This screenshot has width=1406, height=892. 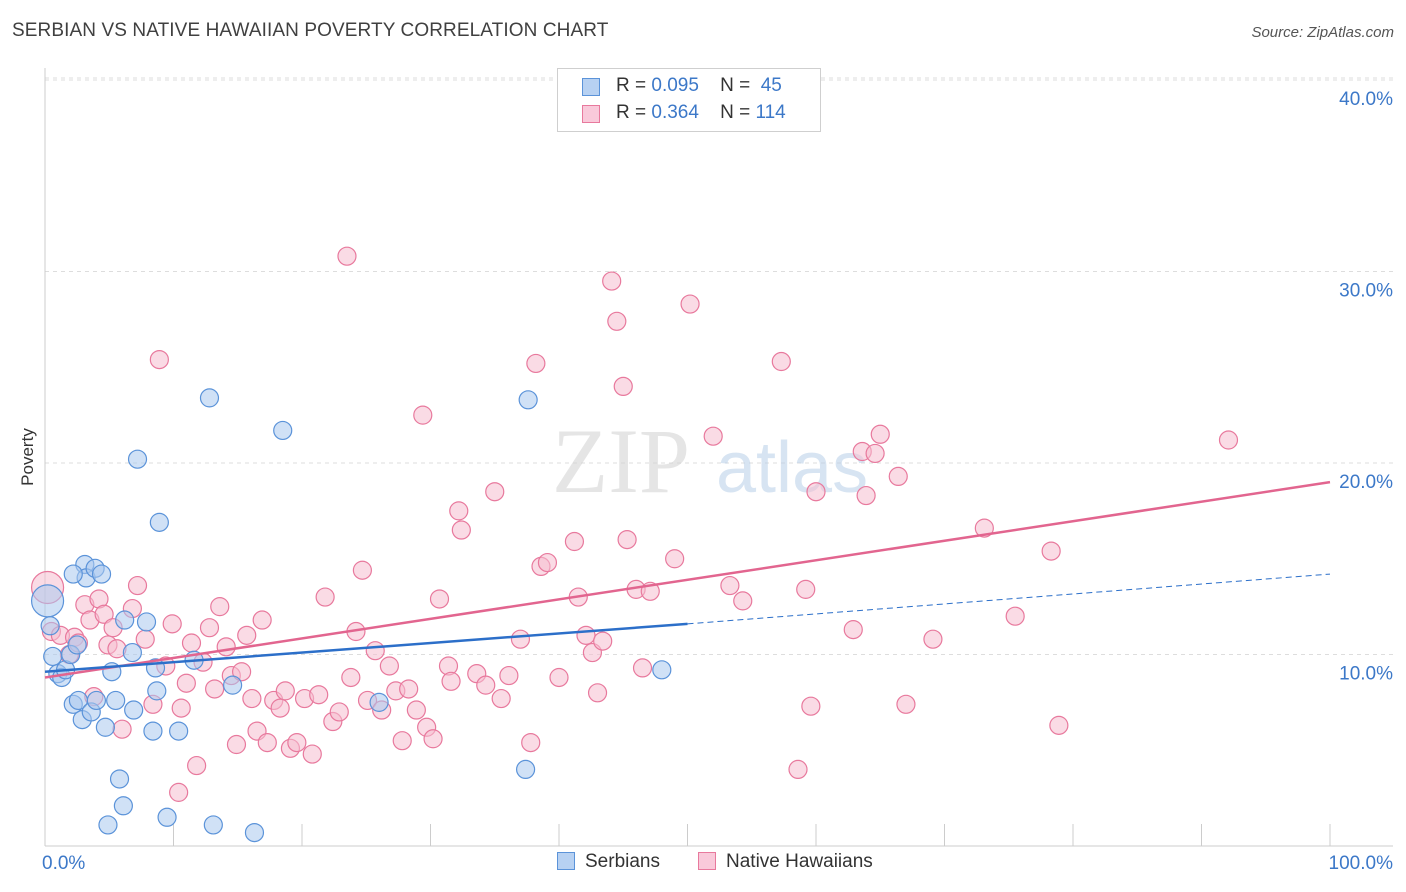 What do you see at coordinates (710, 461) in the screenshot?
I see `watermark: ZIP atlas` at bounding box center [710, 461].